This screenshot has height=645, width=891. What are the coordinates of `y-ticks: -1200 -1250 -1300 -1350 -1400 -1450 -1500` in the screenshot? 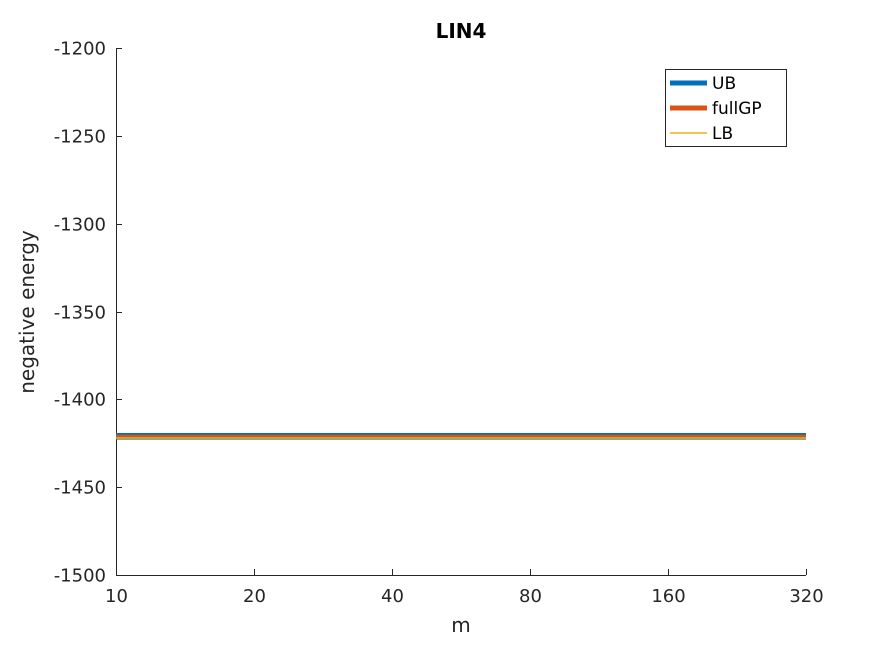 It's located at (88, 313).